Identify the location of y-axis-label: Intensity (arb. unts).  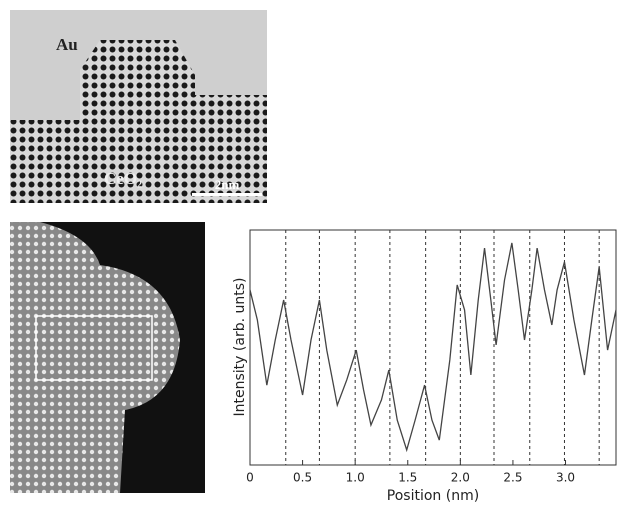
(240, 347).